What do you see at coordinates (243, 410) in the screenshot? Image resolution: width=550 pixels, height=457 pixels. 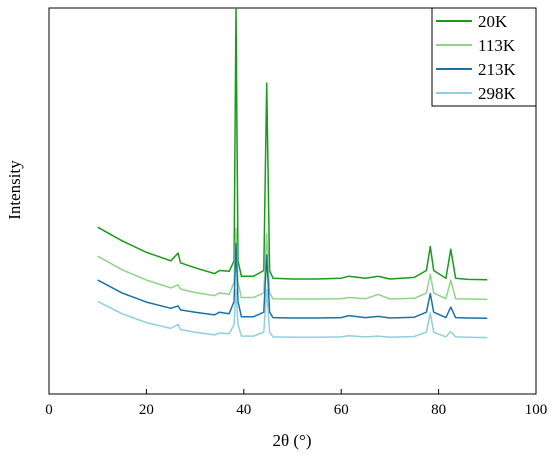 I see `x-tick-label: 40` at bounding box center [243, 410].